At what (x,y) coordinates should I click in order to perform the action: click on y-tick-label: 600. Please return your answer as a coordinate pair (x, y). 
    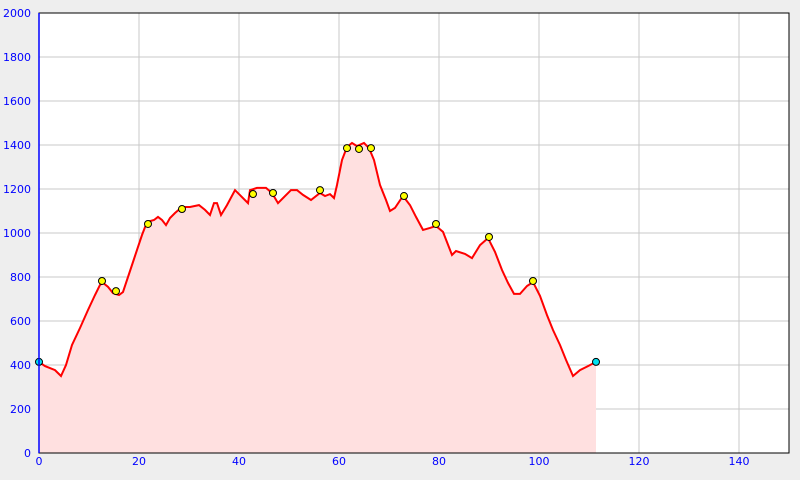
    Looking at the image, I should click on (20, 321).